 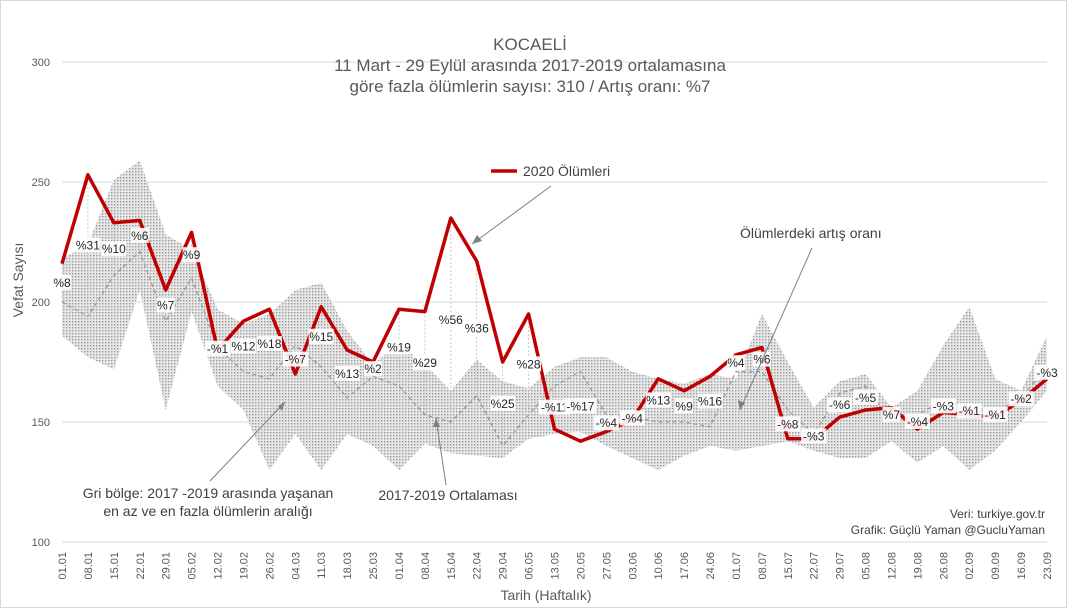 I want to click on x-tick-label: 03.06, so click(x=633, y=566).